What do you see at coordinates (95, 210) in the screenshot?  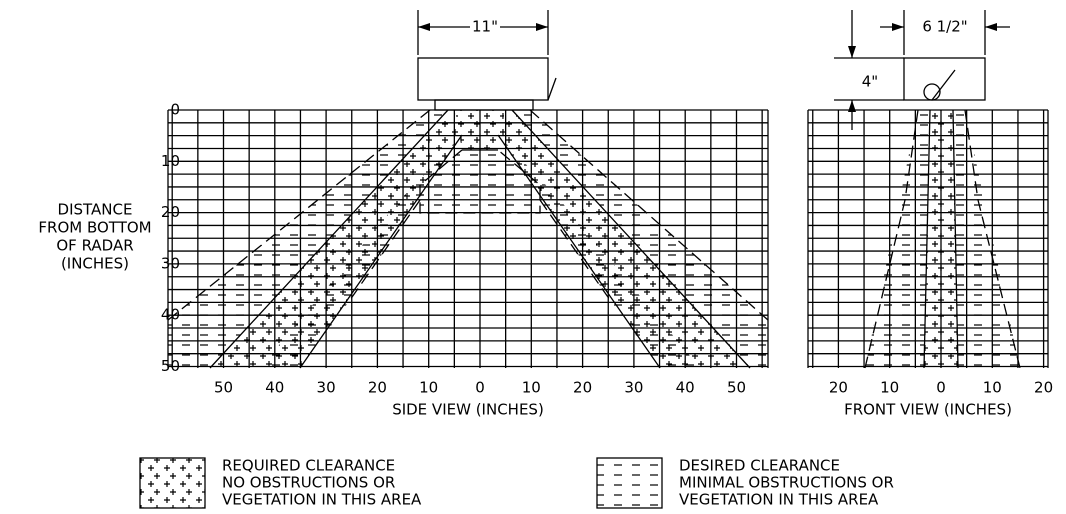 I see `y-axis-label: DISTANCE` at bounding box center [95, 210].